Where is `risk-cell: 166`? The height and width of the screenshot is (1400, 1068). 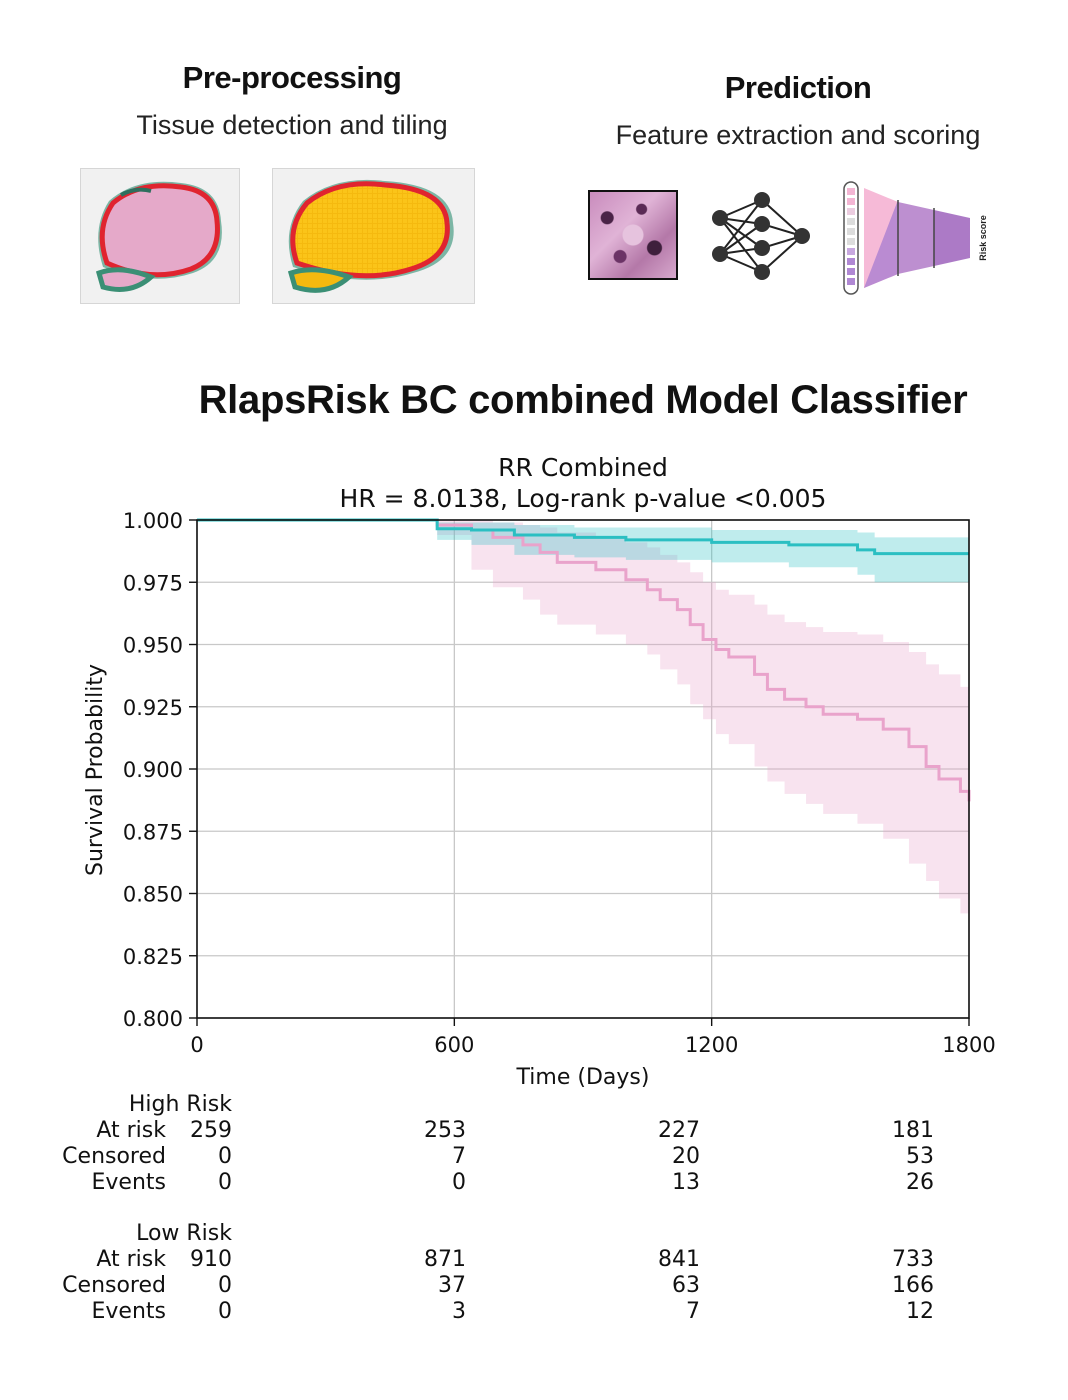
risk-cell: 166 is located at coordinates (913, 1285).